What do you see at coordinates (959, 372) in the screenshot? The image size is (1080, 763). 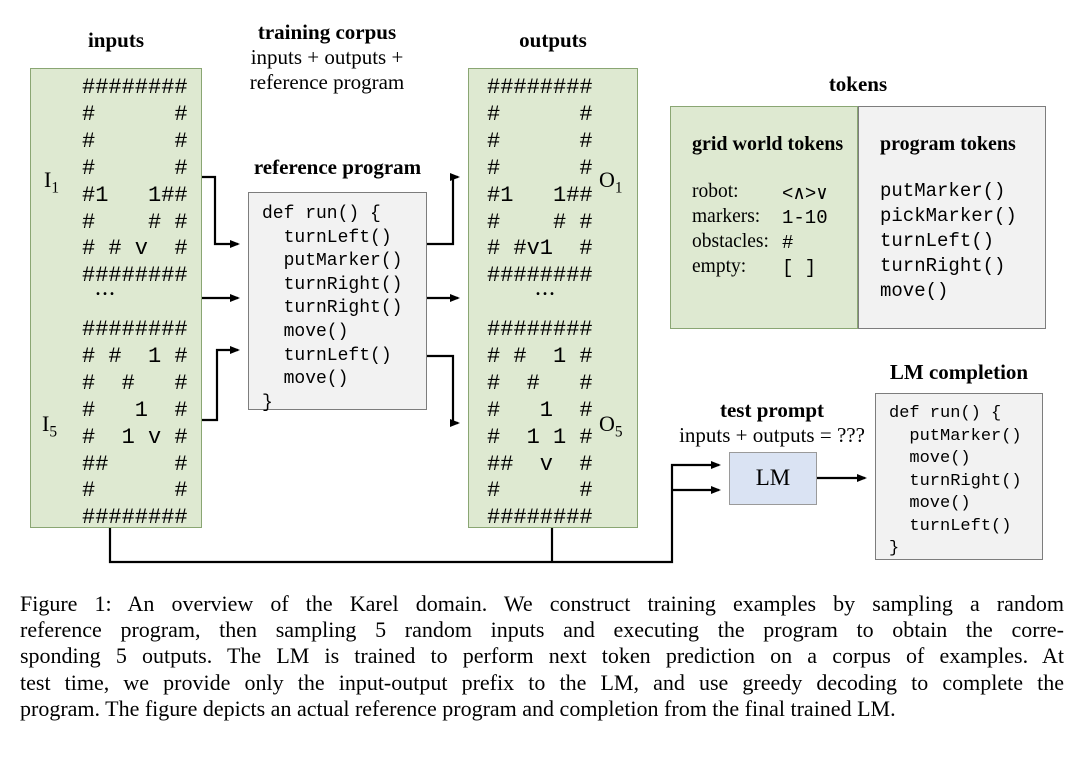 I see `lm-completion-title: LM completion` at bounding box center [959, 372].